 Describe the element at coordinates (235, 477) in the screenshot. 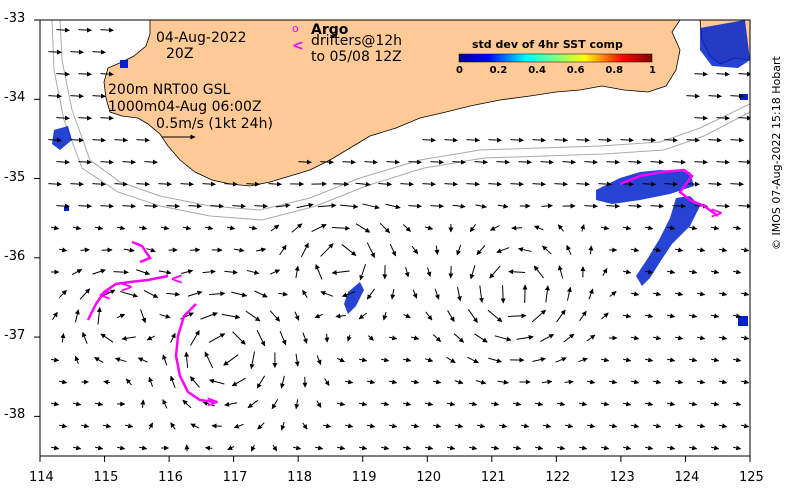

I see `lon-tick-label: 117` at that location.